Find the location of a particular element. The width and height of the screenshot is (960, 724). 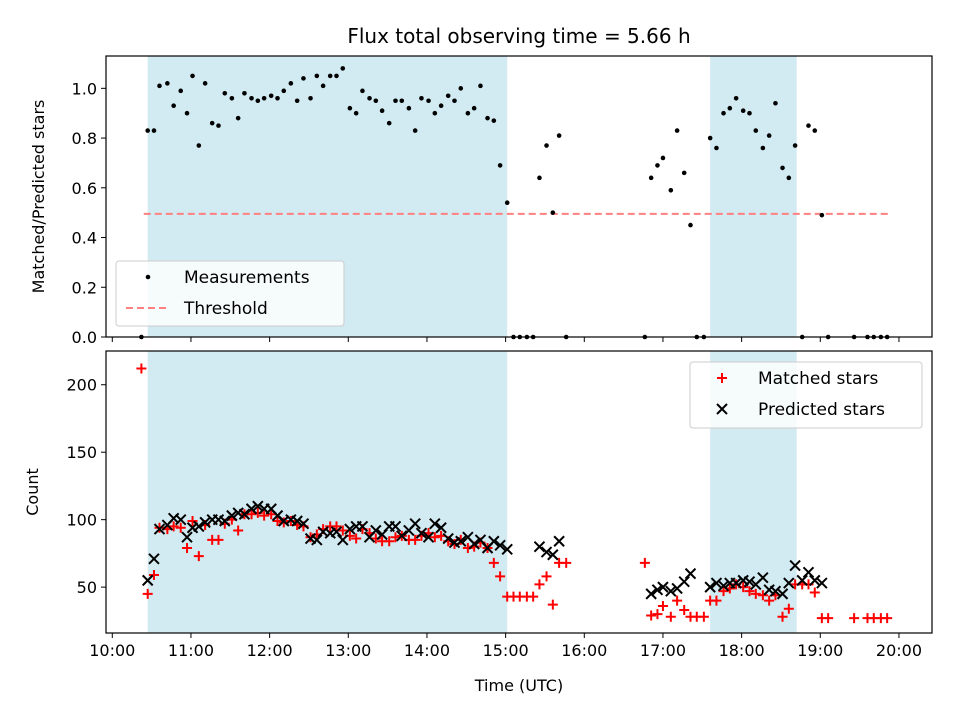

y-tick-label: 200 is located at coordinates (81, 385).